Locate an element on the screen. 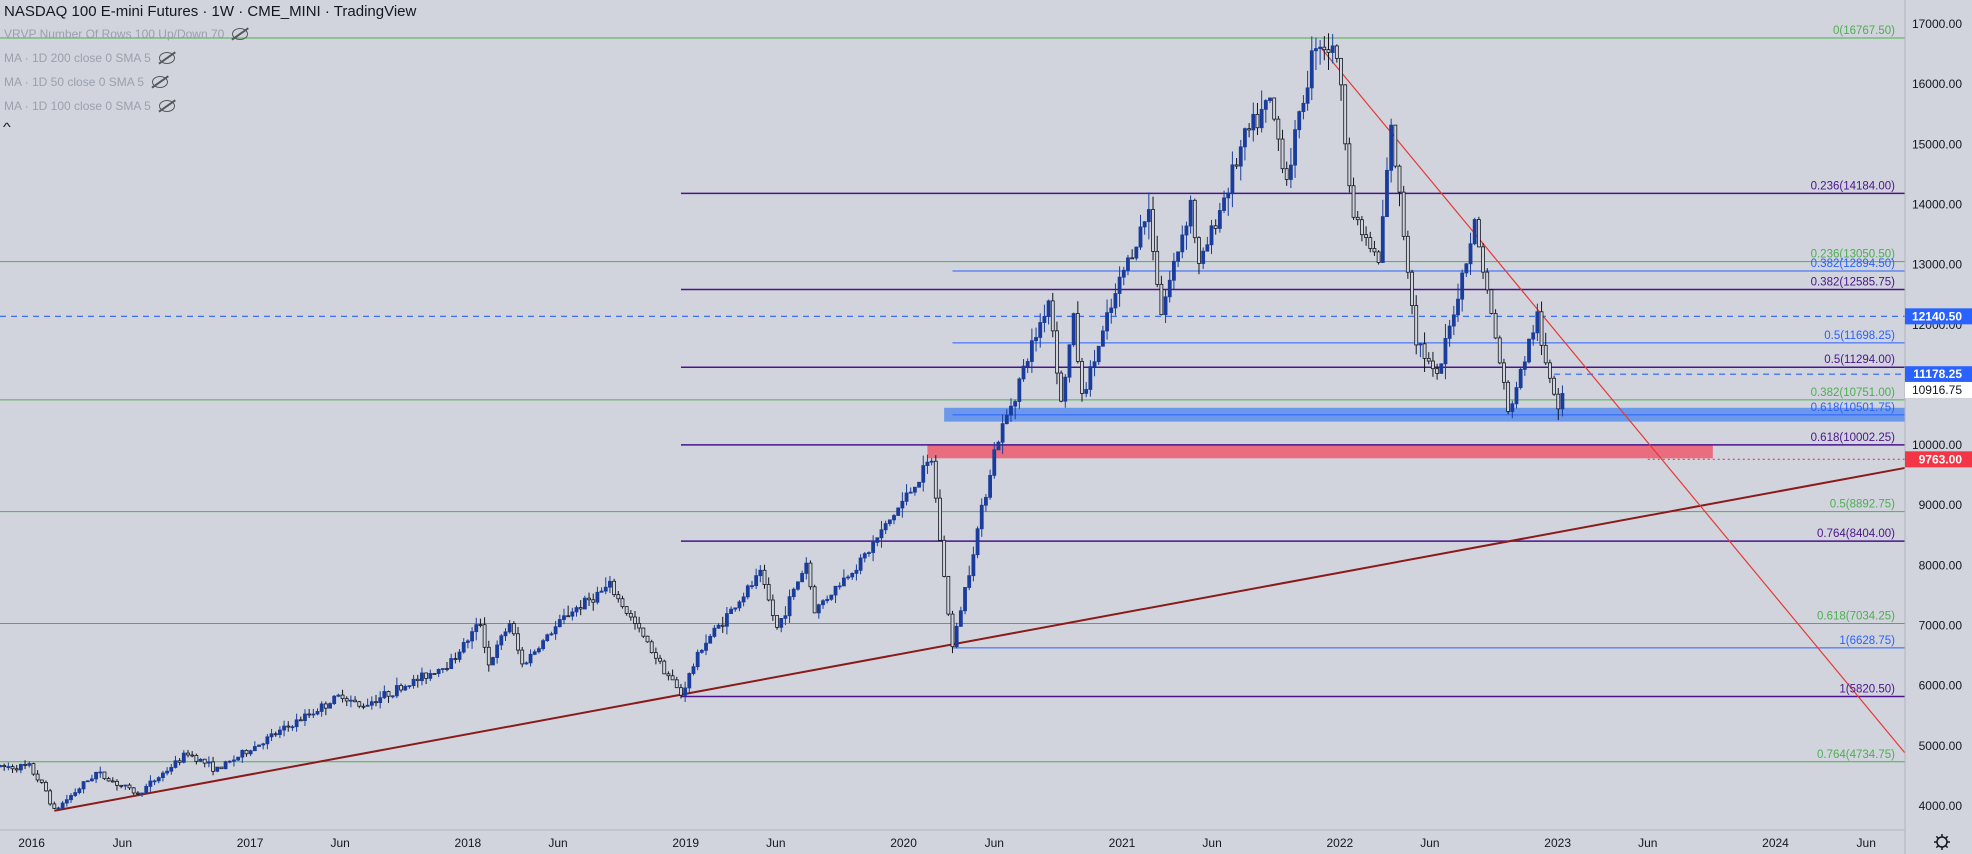 The height and width of the screenshot is (854, 1972). gear-icon is located at coordinates (1942, 842).